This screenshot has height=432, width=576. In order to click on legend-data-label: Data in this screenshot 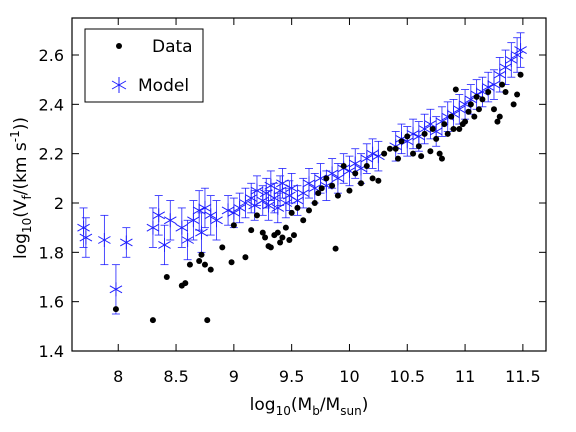, I will do `click(172, 47)`.